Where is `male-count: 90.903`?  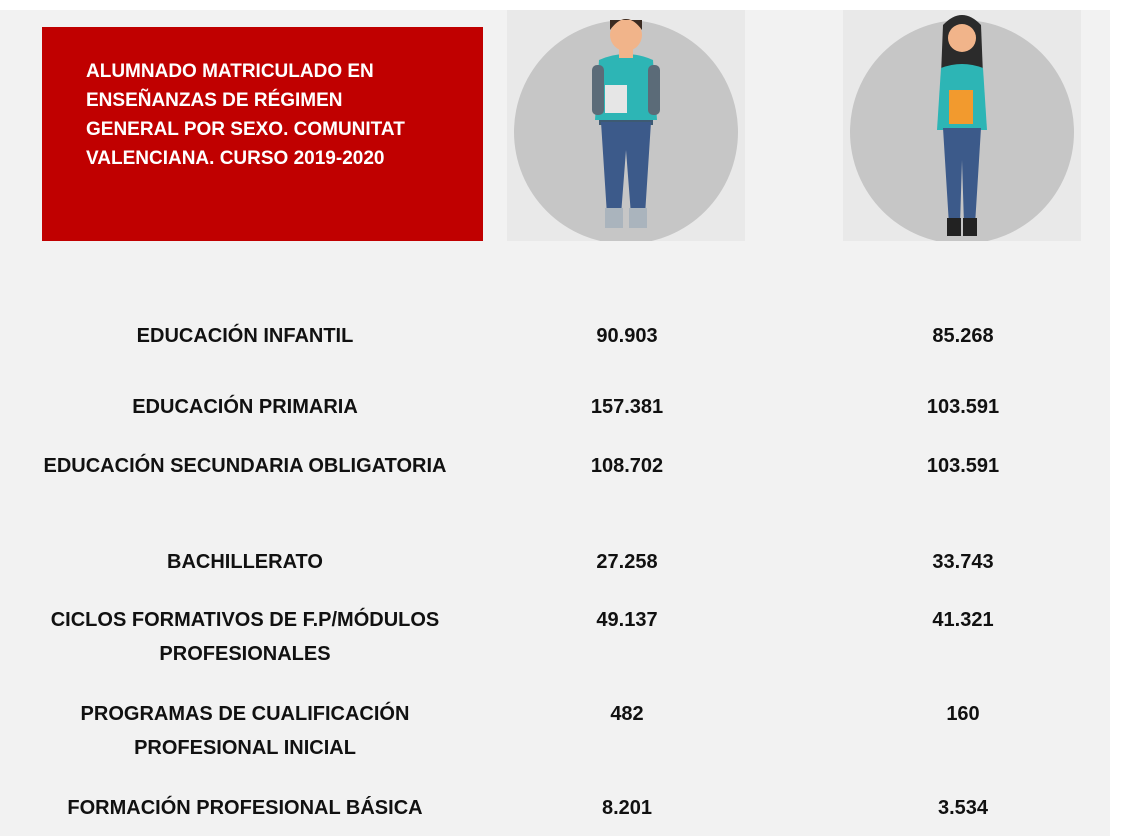 male-count: 90.903 is located at coordinates (627, 336).